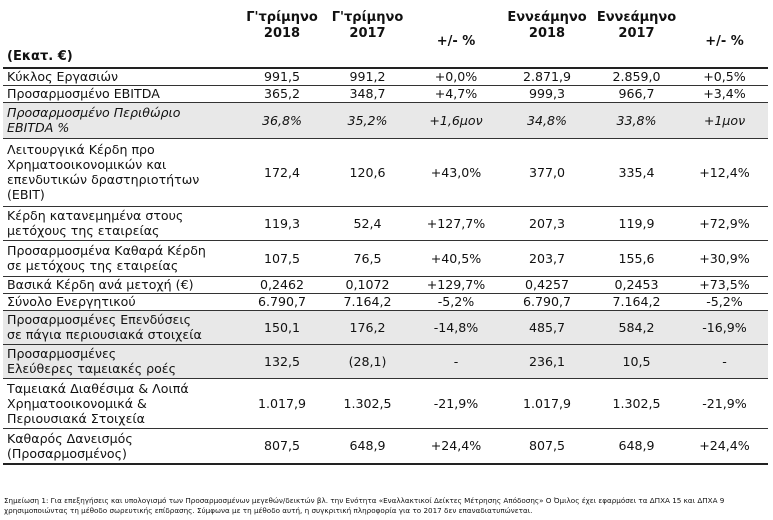 The image size is (773, 520). I want to click on row-value: +1,6μον, so click(456, 120).